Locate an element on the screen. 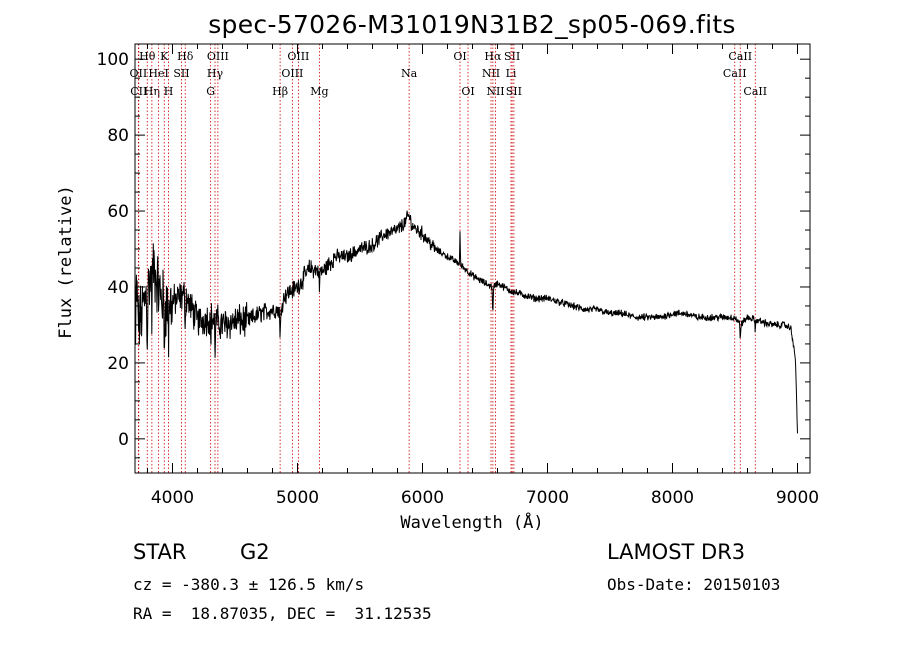 Image resolution: width=900 pixels, height=649 pixels. survey-name: LAMOST DR3 is located at coordinates (676, 552).